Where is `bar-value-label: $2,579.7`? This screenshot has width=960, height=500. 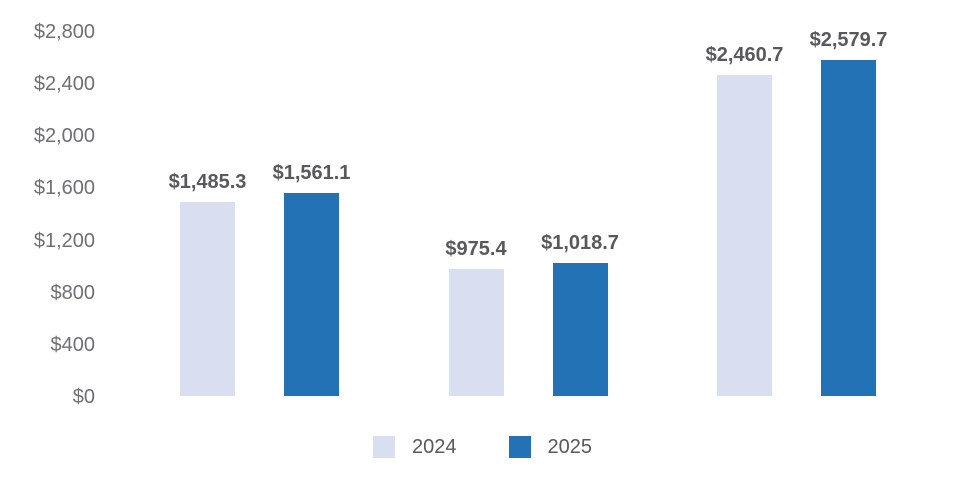 bar-value-label: $2,579.7 is located at coordinates (848, 39).